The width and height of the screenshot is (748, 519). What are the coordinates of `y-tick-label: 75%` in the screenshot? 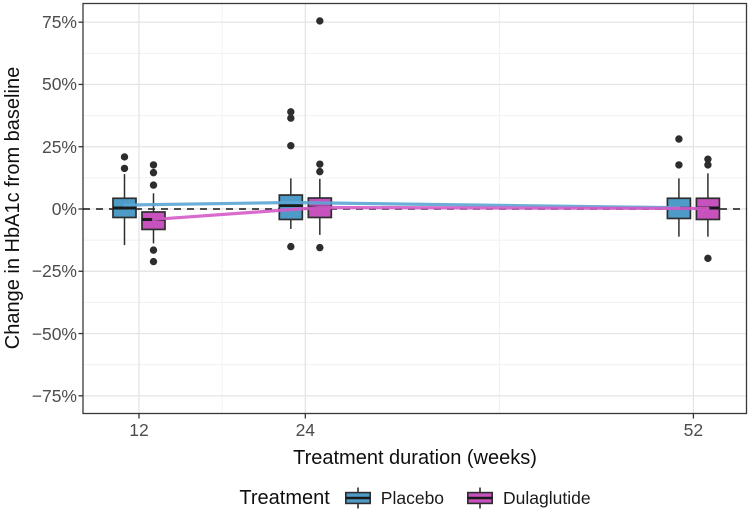 It's located at (59, 22).